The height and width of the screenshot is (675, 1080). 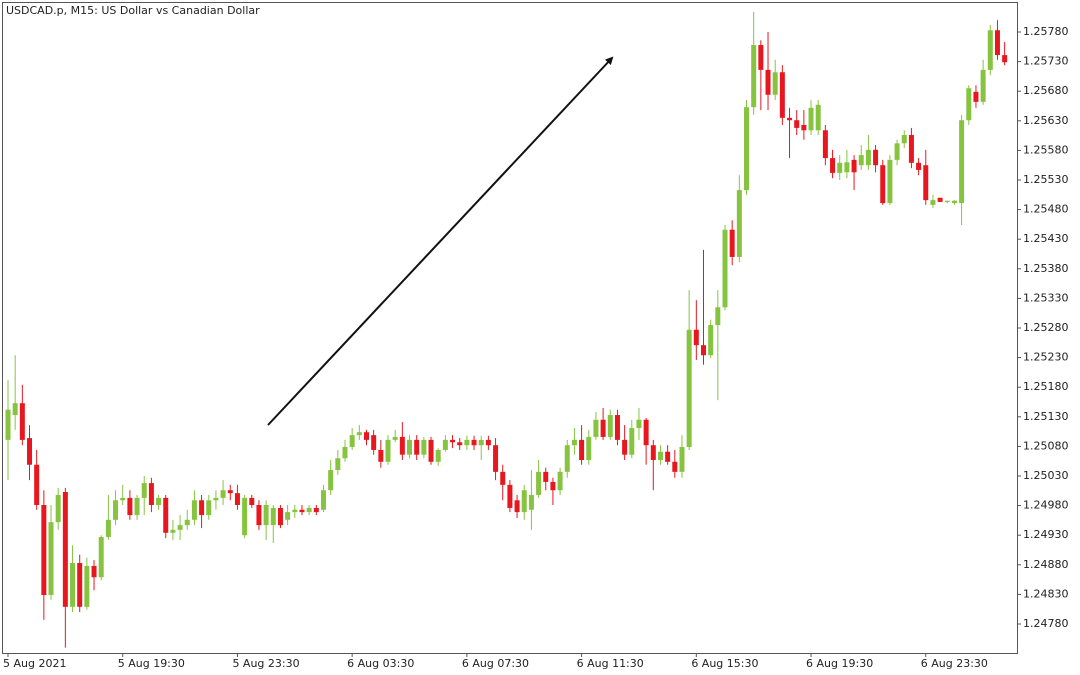 I want to click on y-tick-label: 1.25380, so click(x=1046, y=268).